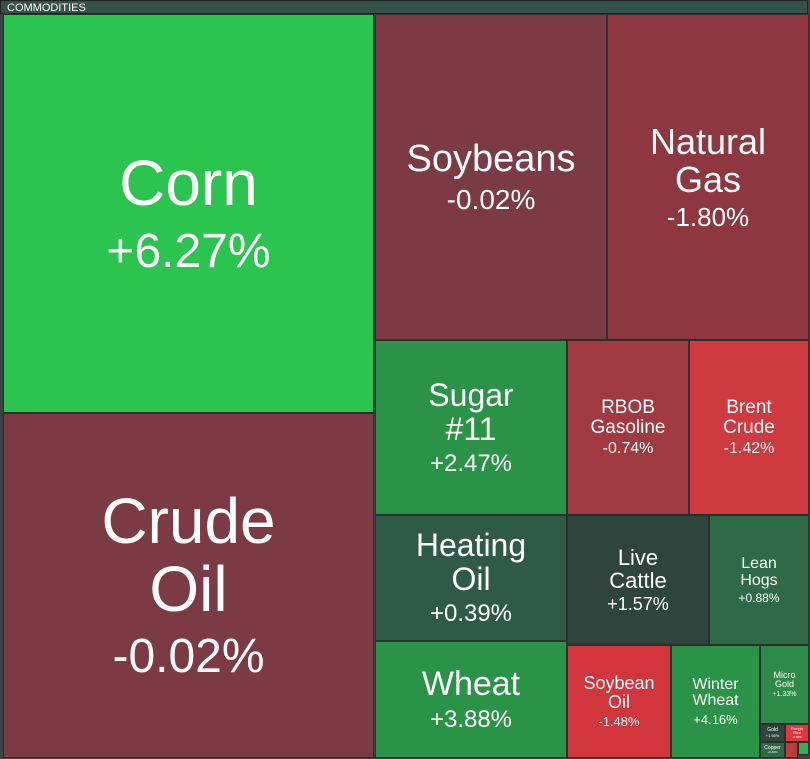 Image resolution: width=810 pixels, height=759 pixels. What do you see at coordinates (404, 7) in the screenshot?
I see `treemap-header: COMMODITIES` at bounding box center [404, 7].